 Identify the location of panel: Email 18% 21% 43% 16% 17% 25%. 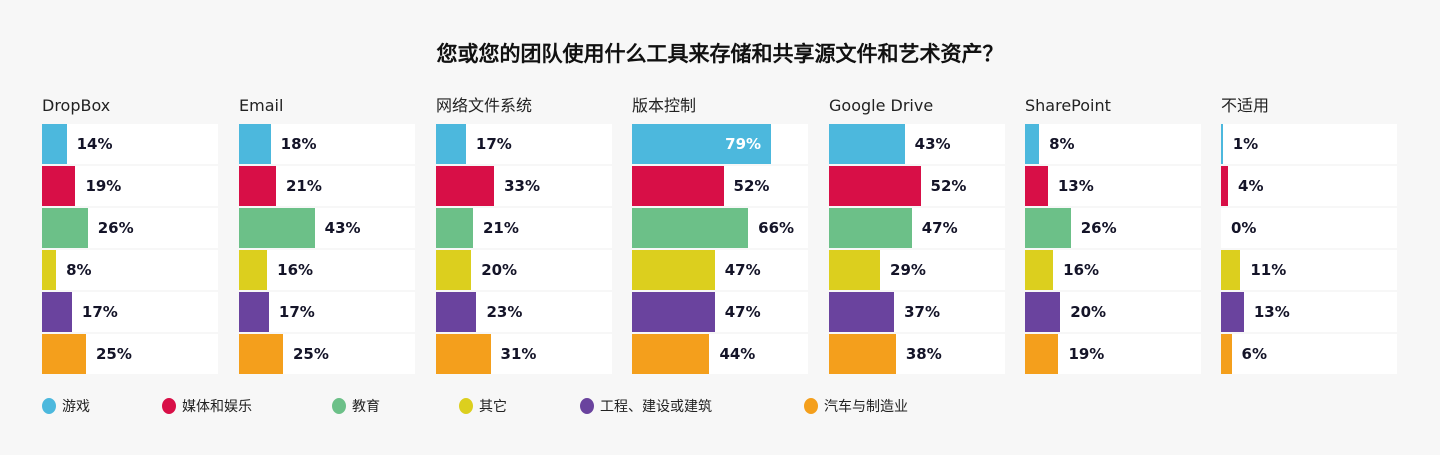
(327, 236).